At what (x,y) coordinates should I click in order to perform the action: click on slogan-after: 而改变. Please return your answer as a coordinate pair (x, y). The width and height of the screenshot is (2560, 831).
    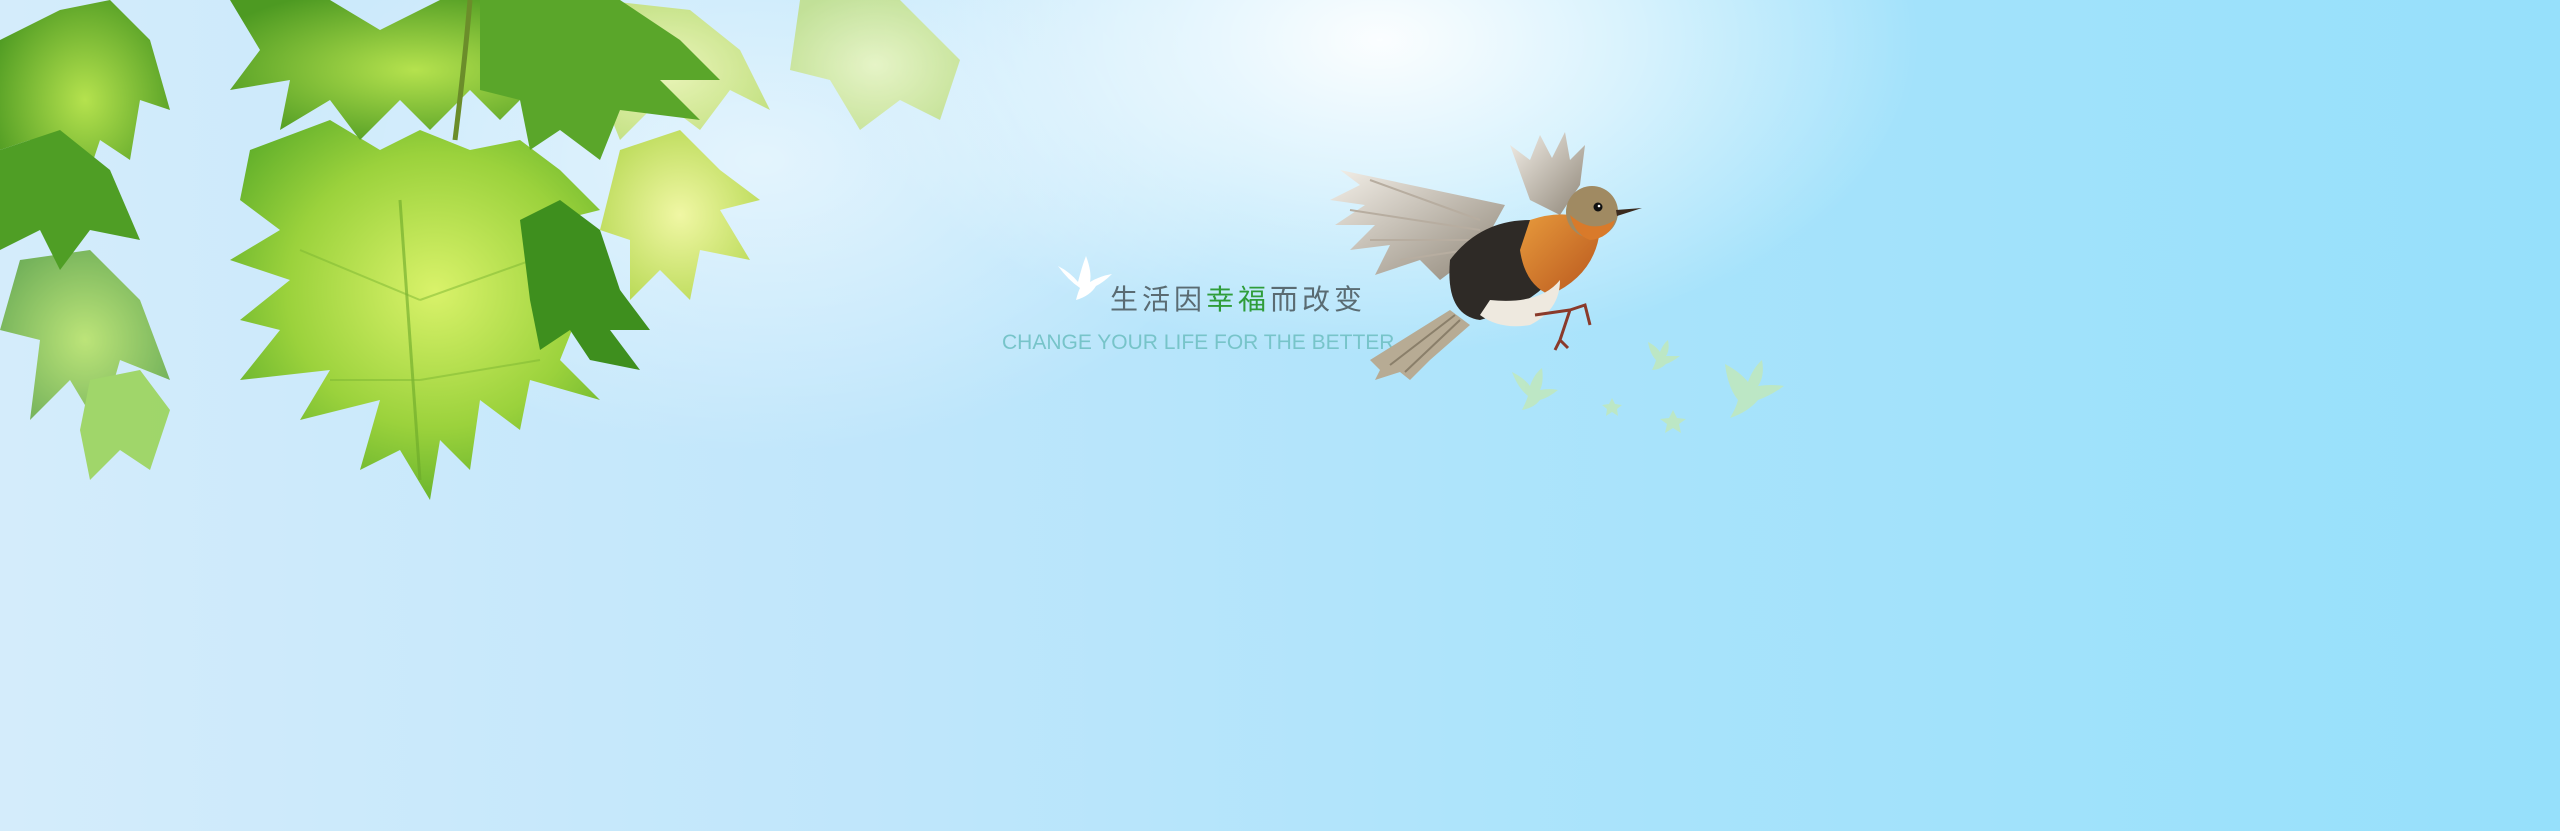
    Looking at the image, I should click on (1318, 299).